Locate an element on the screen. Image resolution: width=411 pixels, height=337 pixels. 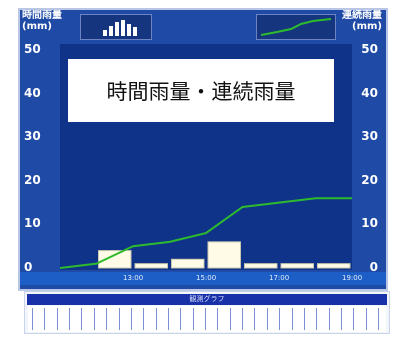
bar-legend-swatch is located at coordinates (116, 27).